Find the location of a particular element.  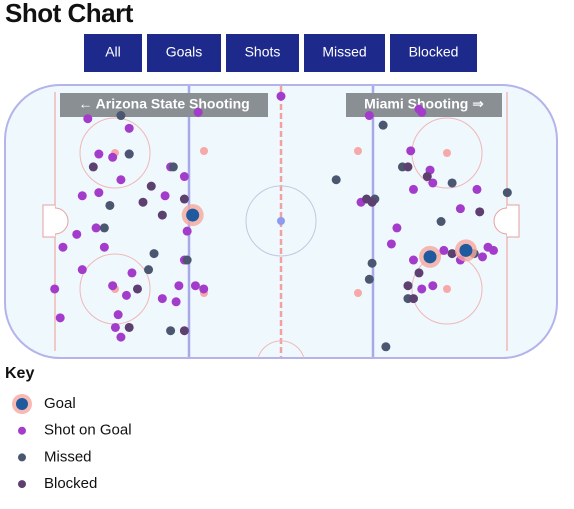

annotation: ← Arizona State Shooting is located at coordinates (163, 104).